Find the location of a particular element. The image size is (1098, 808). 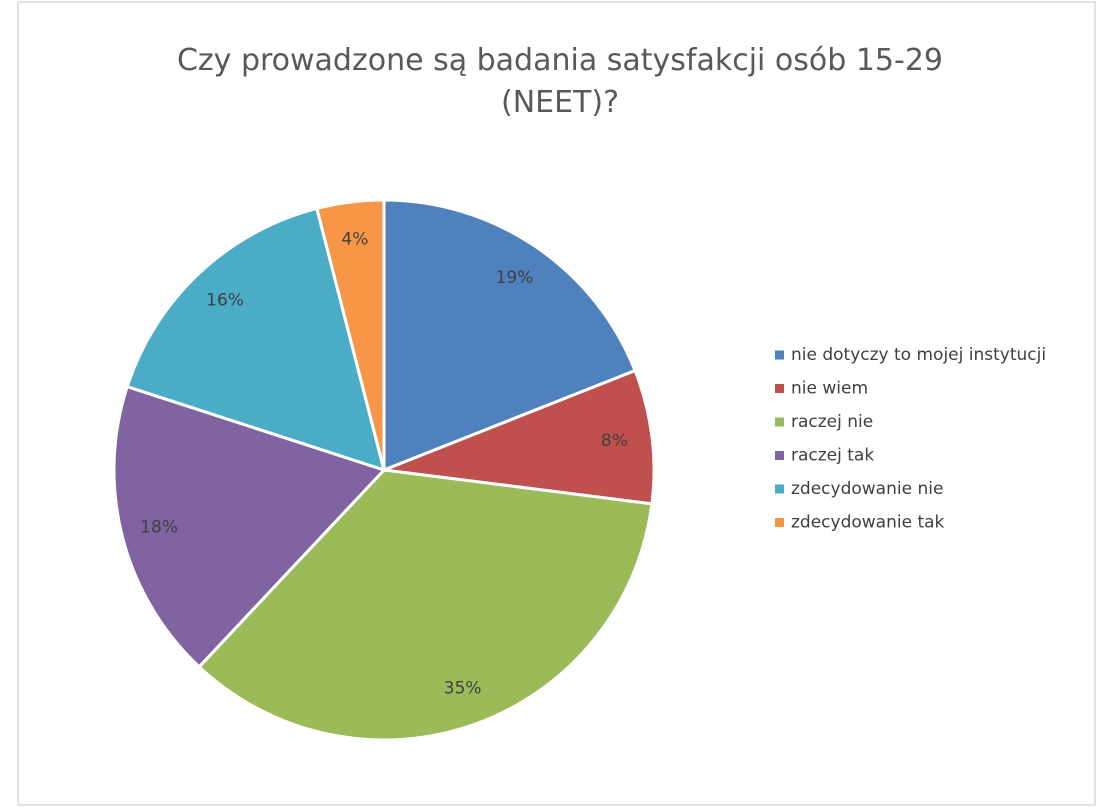

legend-label: nie wiem is located at coordinates (829, 389).